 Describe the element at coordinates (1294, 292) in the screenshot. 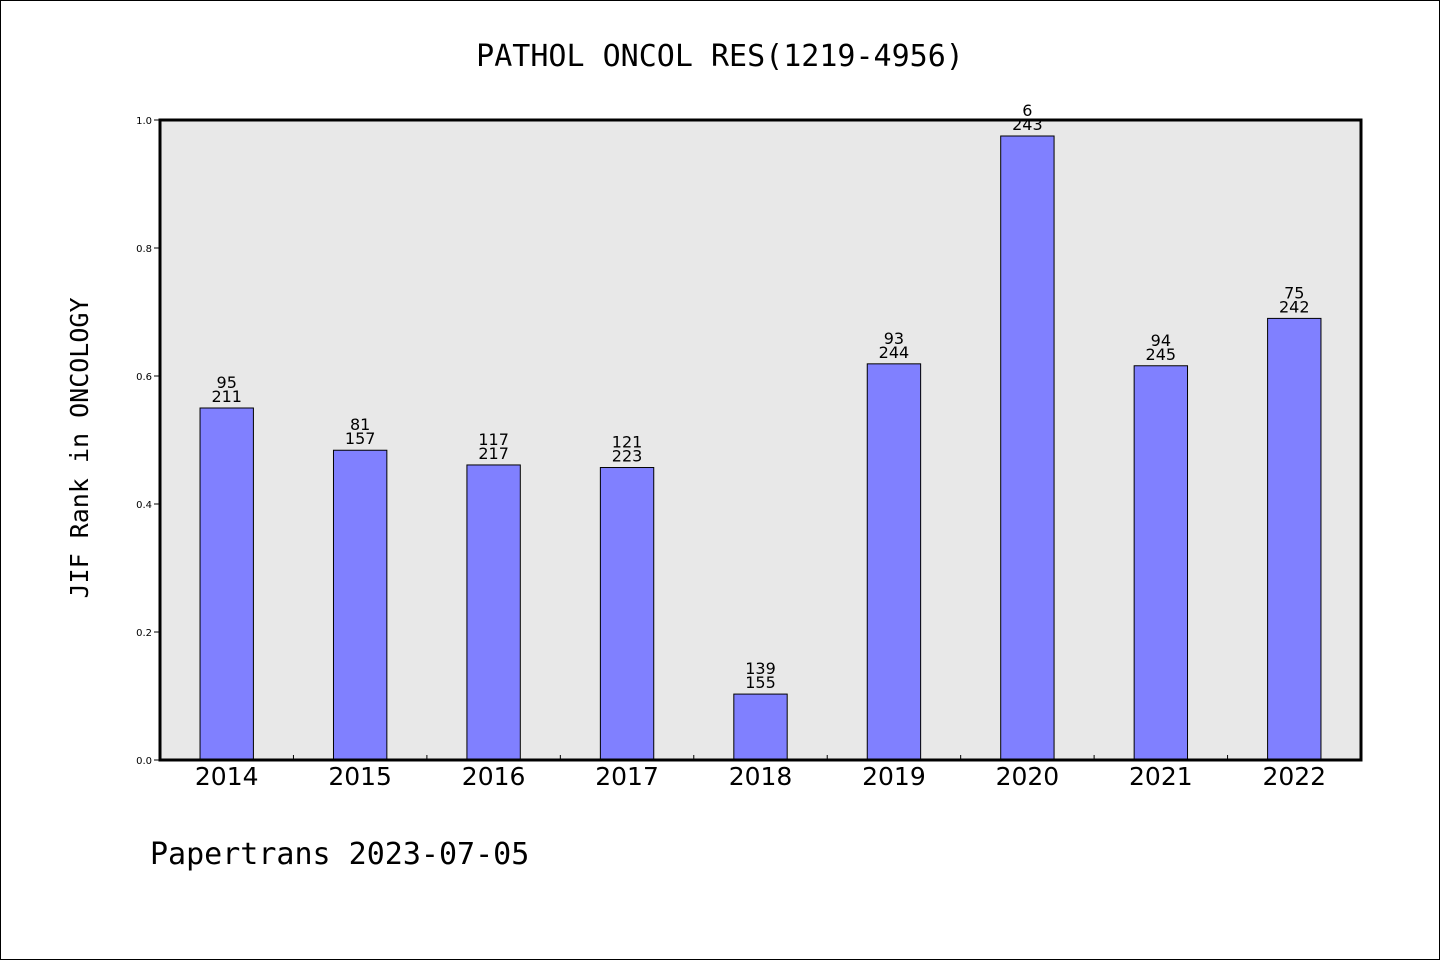

I see `bar-rank-label: 75` at that location.